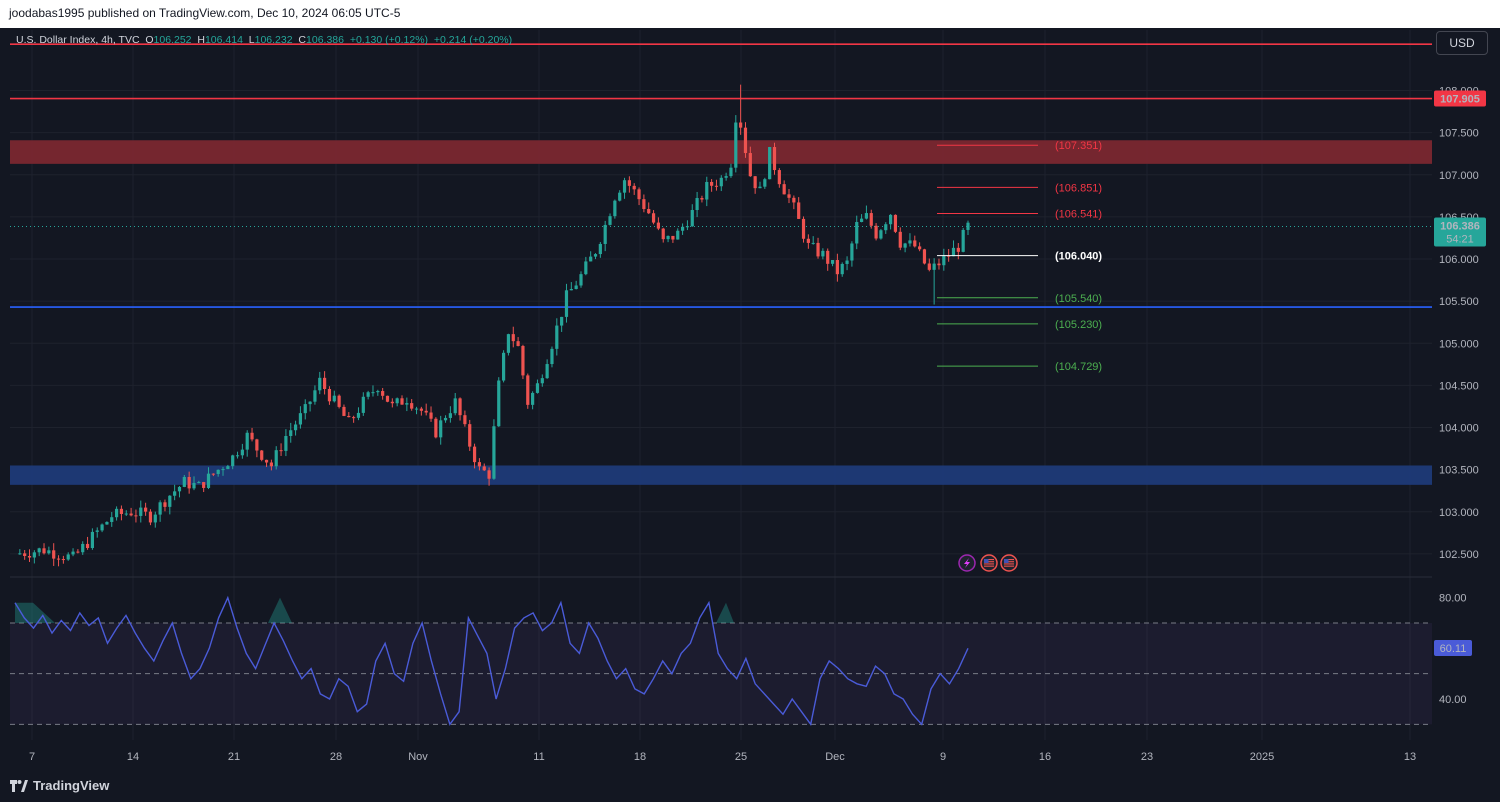  What do you see at coordinates (1459, 344) in the screenshot?
I see `price-tick-label: 105.000` at bounding box center [1459, 344].